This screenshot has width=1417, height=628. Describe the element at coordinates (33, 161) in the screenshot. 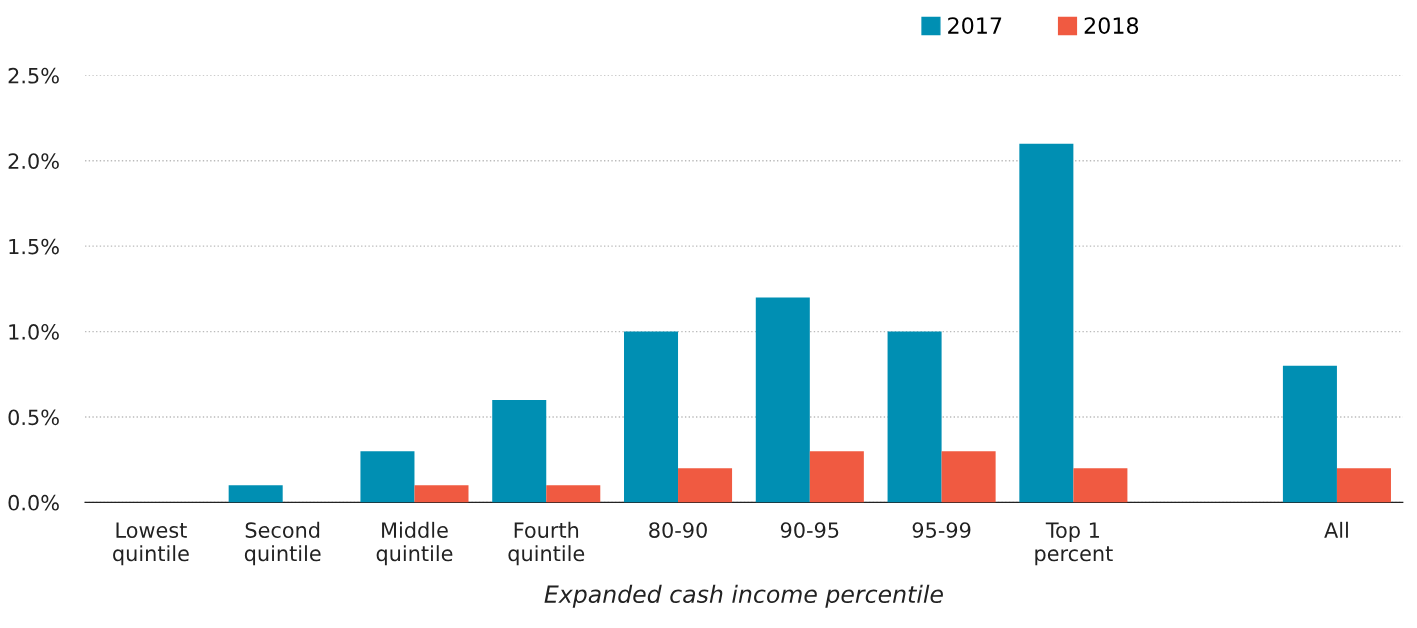

I see `y-tick-label: 2.0%` at that location.